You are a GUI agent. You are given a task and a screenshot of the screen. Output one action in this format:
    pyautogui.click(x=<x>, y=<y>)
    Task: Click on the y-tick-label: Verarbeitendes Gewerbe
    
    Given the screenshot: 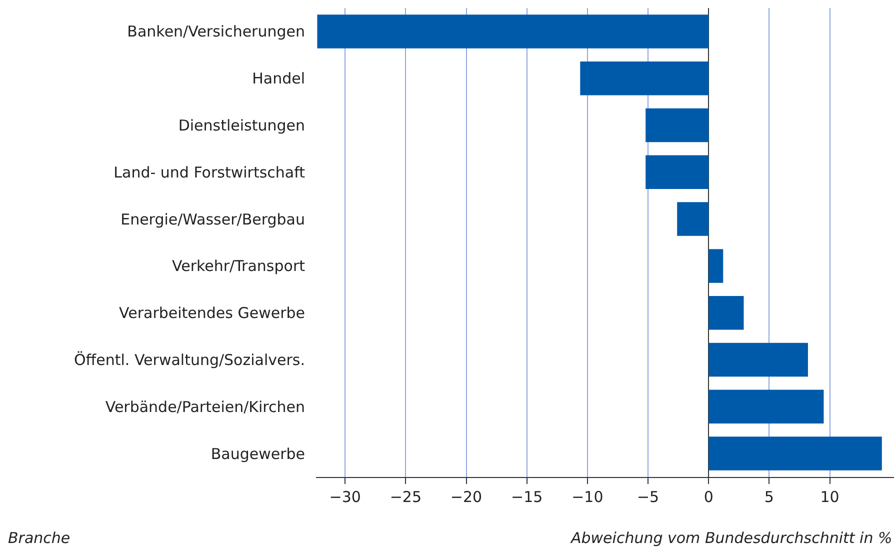 What is the action you would take?
    pyautogui.click(x=212, y=313)
    